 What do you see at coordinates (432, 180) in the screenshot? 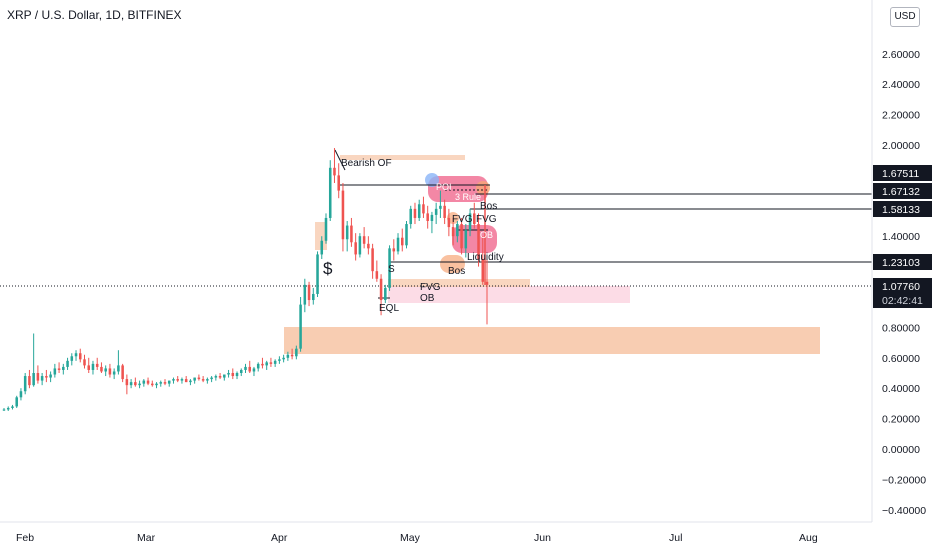
I see `poi-marker` at bounding box center [432, 180].